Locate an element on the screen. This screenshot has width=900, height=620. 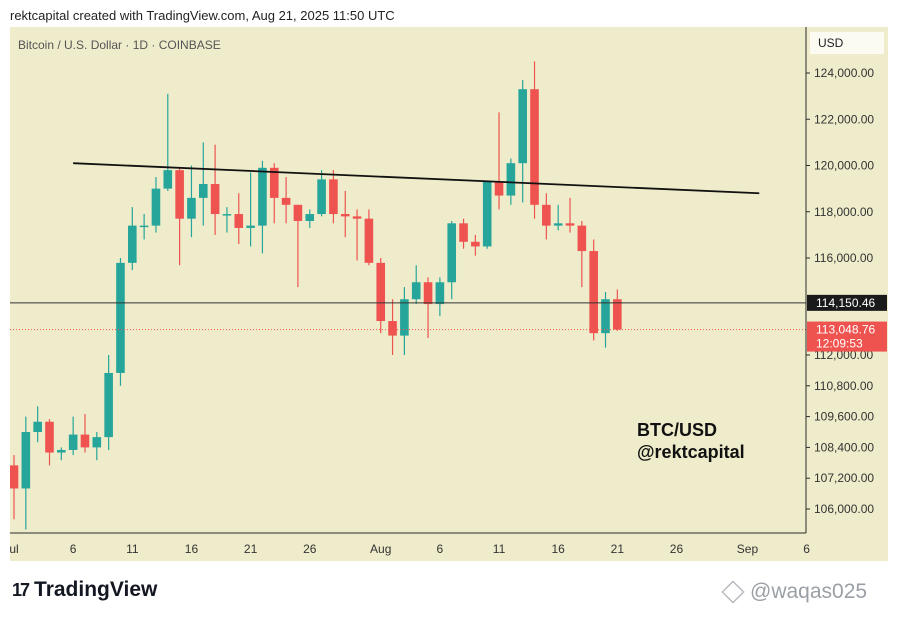
x-tick-label: 16 is located at coordinates (192, 549).